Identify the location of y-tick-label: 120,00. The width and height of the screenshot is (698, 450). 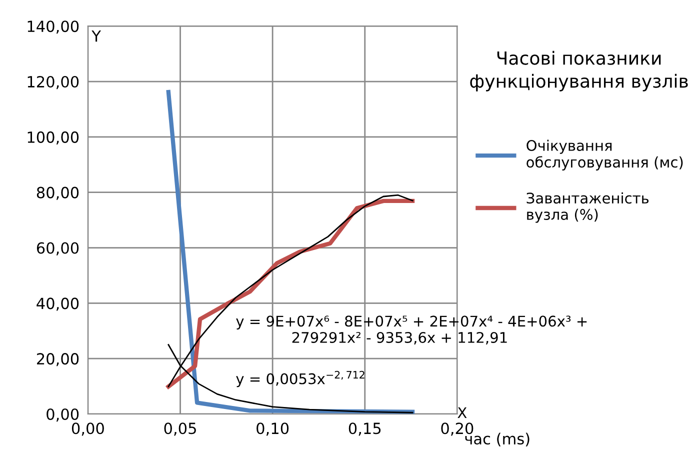
(53, 83).